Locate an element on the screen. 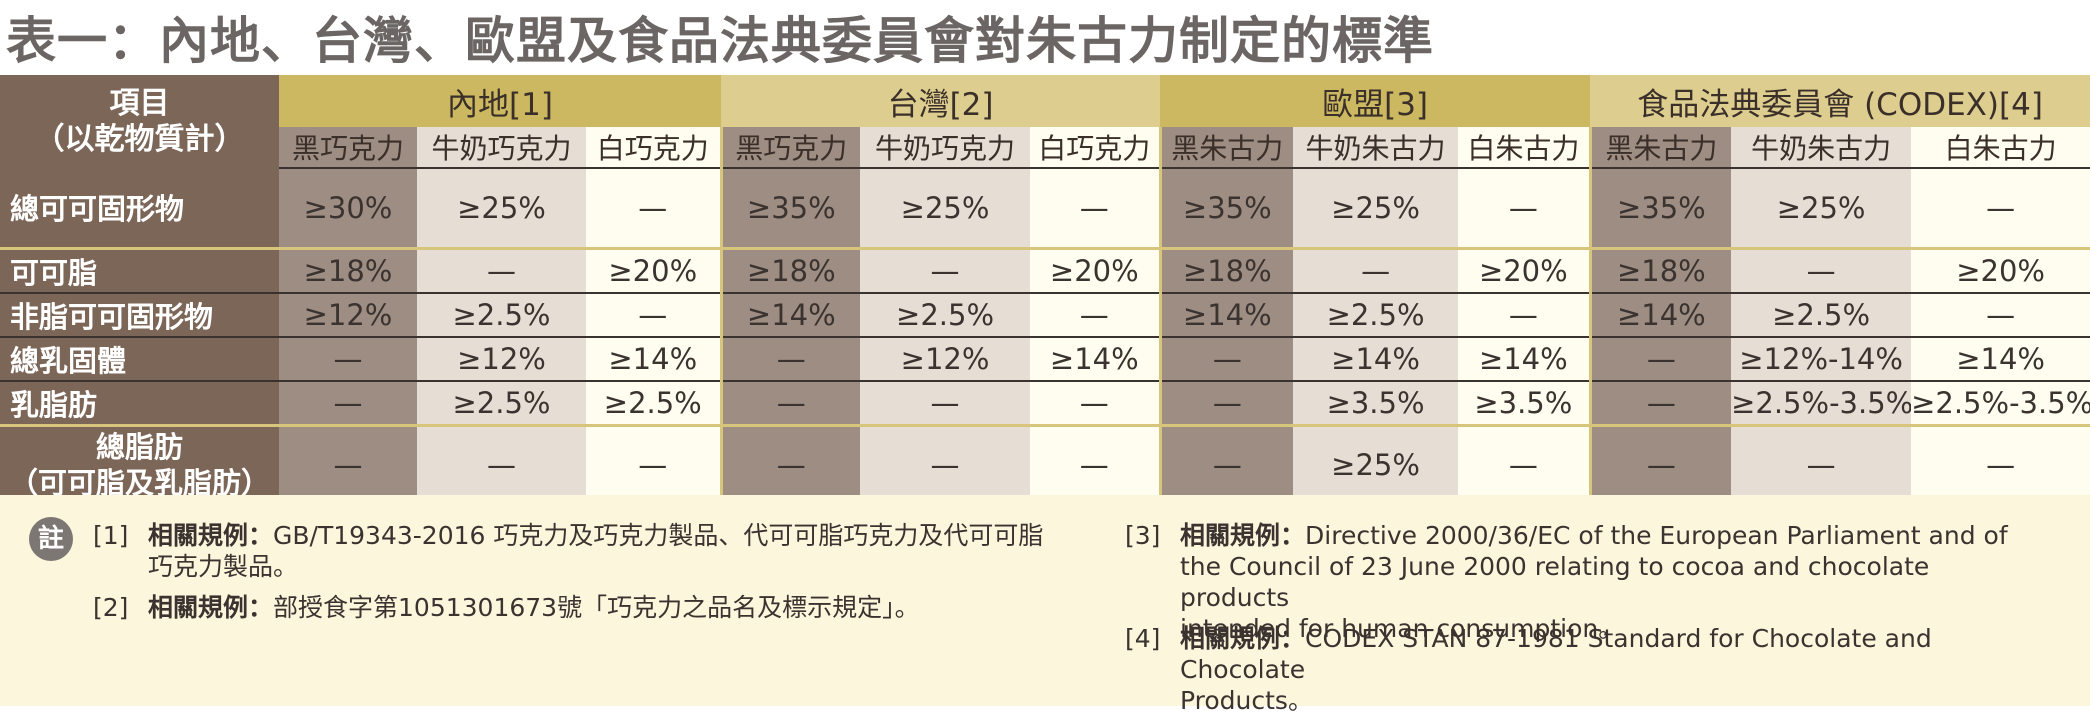 The height and width of the screenshot is (716, 2090). row-label: 總乳固體 is located at coordinates (139, 359).